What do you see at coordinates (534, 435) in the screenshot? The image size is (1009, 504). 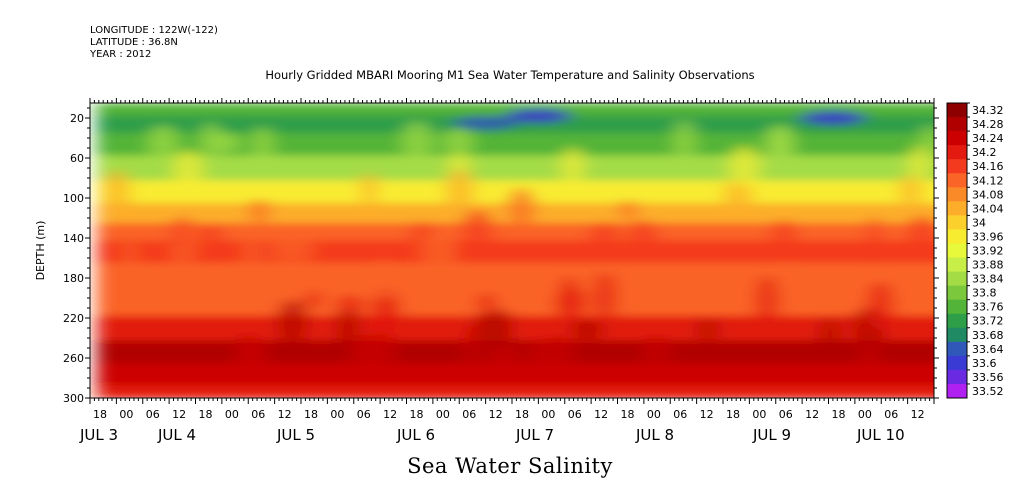 I see `x-date-label: JUL 7` at bounding box center [534, 435].